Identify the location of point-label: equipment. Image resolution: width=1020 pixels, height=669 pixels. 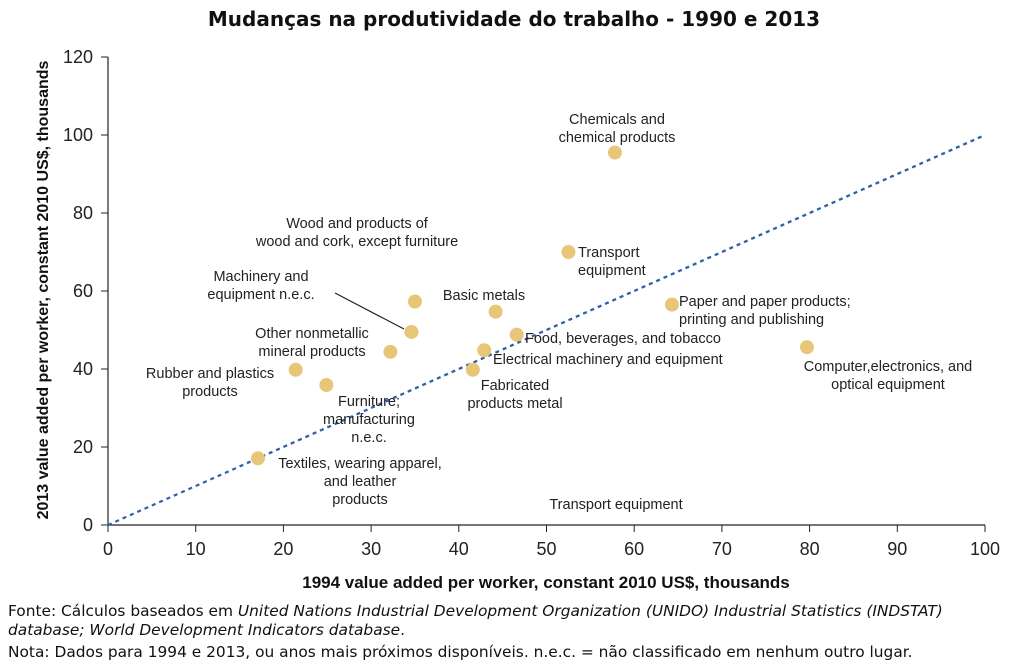
(612, 271).